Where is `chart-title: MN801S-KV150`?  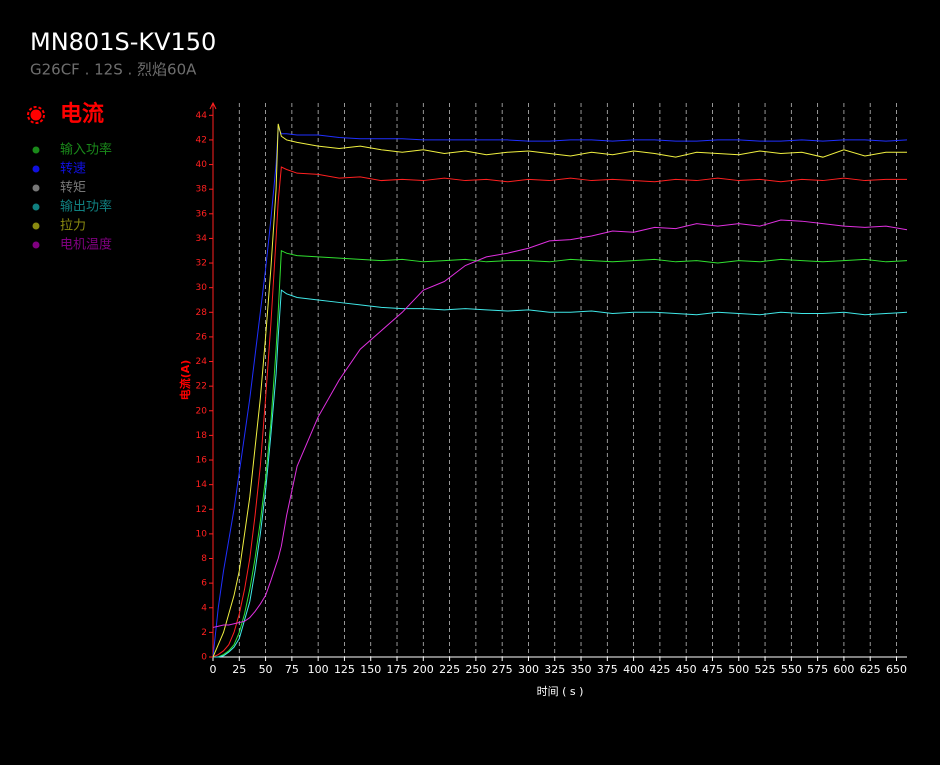
chart-title: MN801S-KV150 is located at coordinates (123, 42).